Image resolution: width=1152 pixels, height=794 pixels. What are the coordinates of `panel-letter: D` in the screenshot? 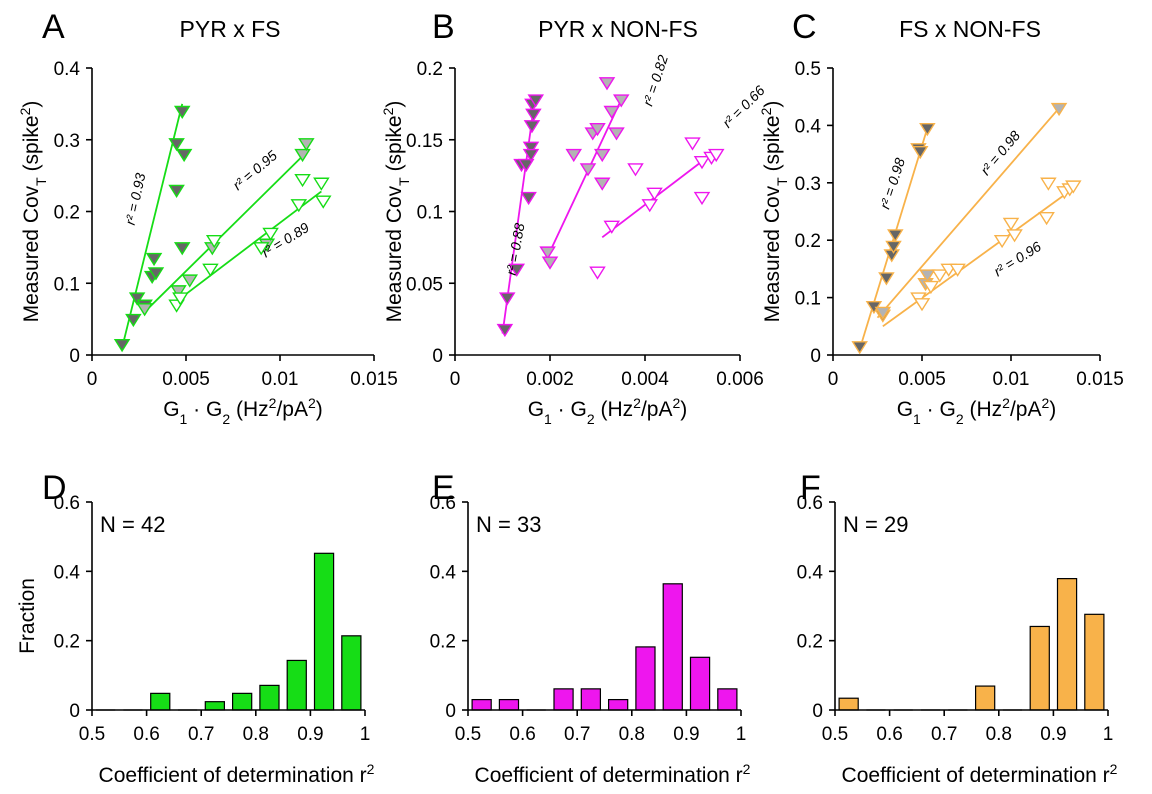 It's located at (54, 488).